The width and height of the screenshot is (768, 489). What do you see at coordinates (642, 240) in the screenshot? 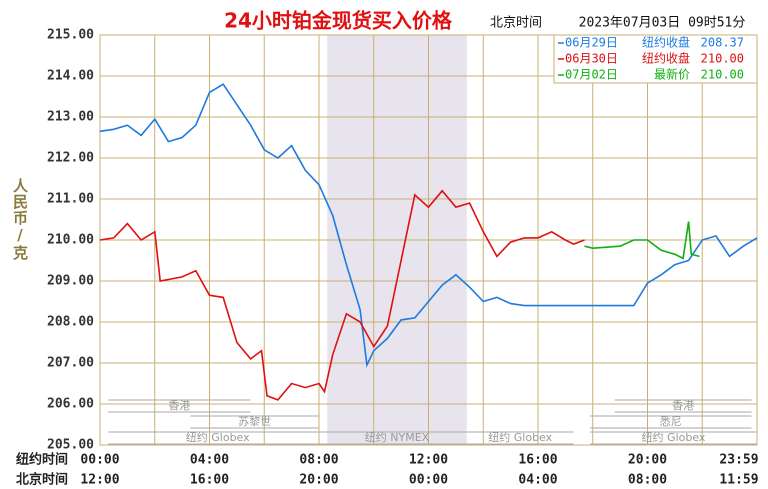
I see `series-line` at bounding box center [642, 240].